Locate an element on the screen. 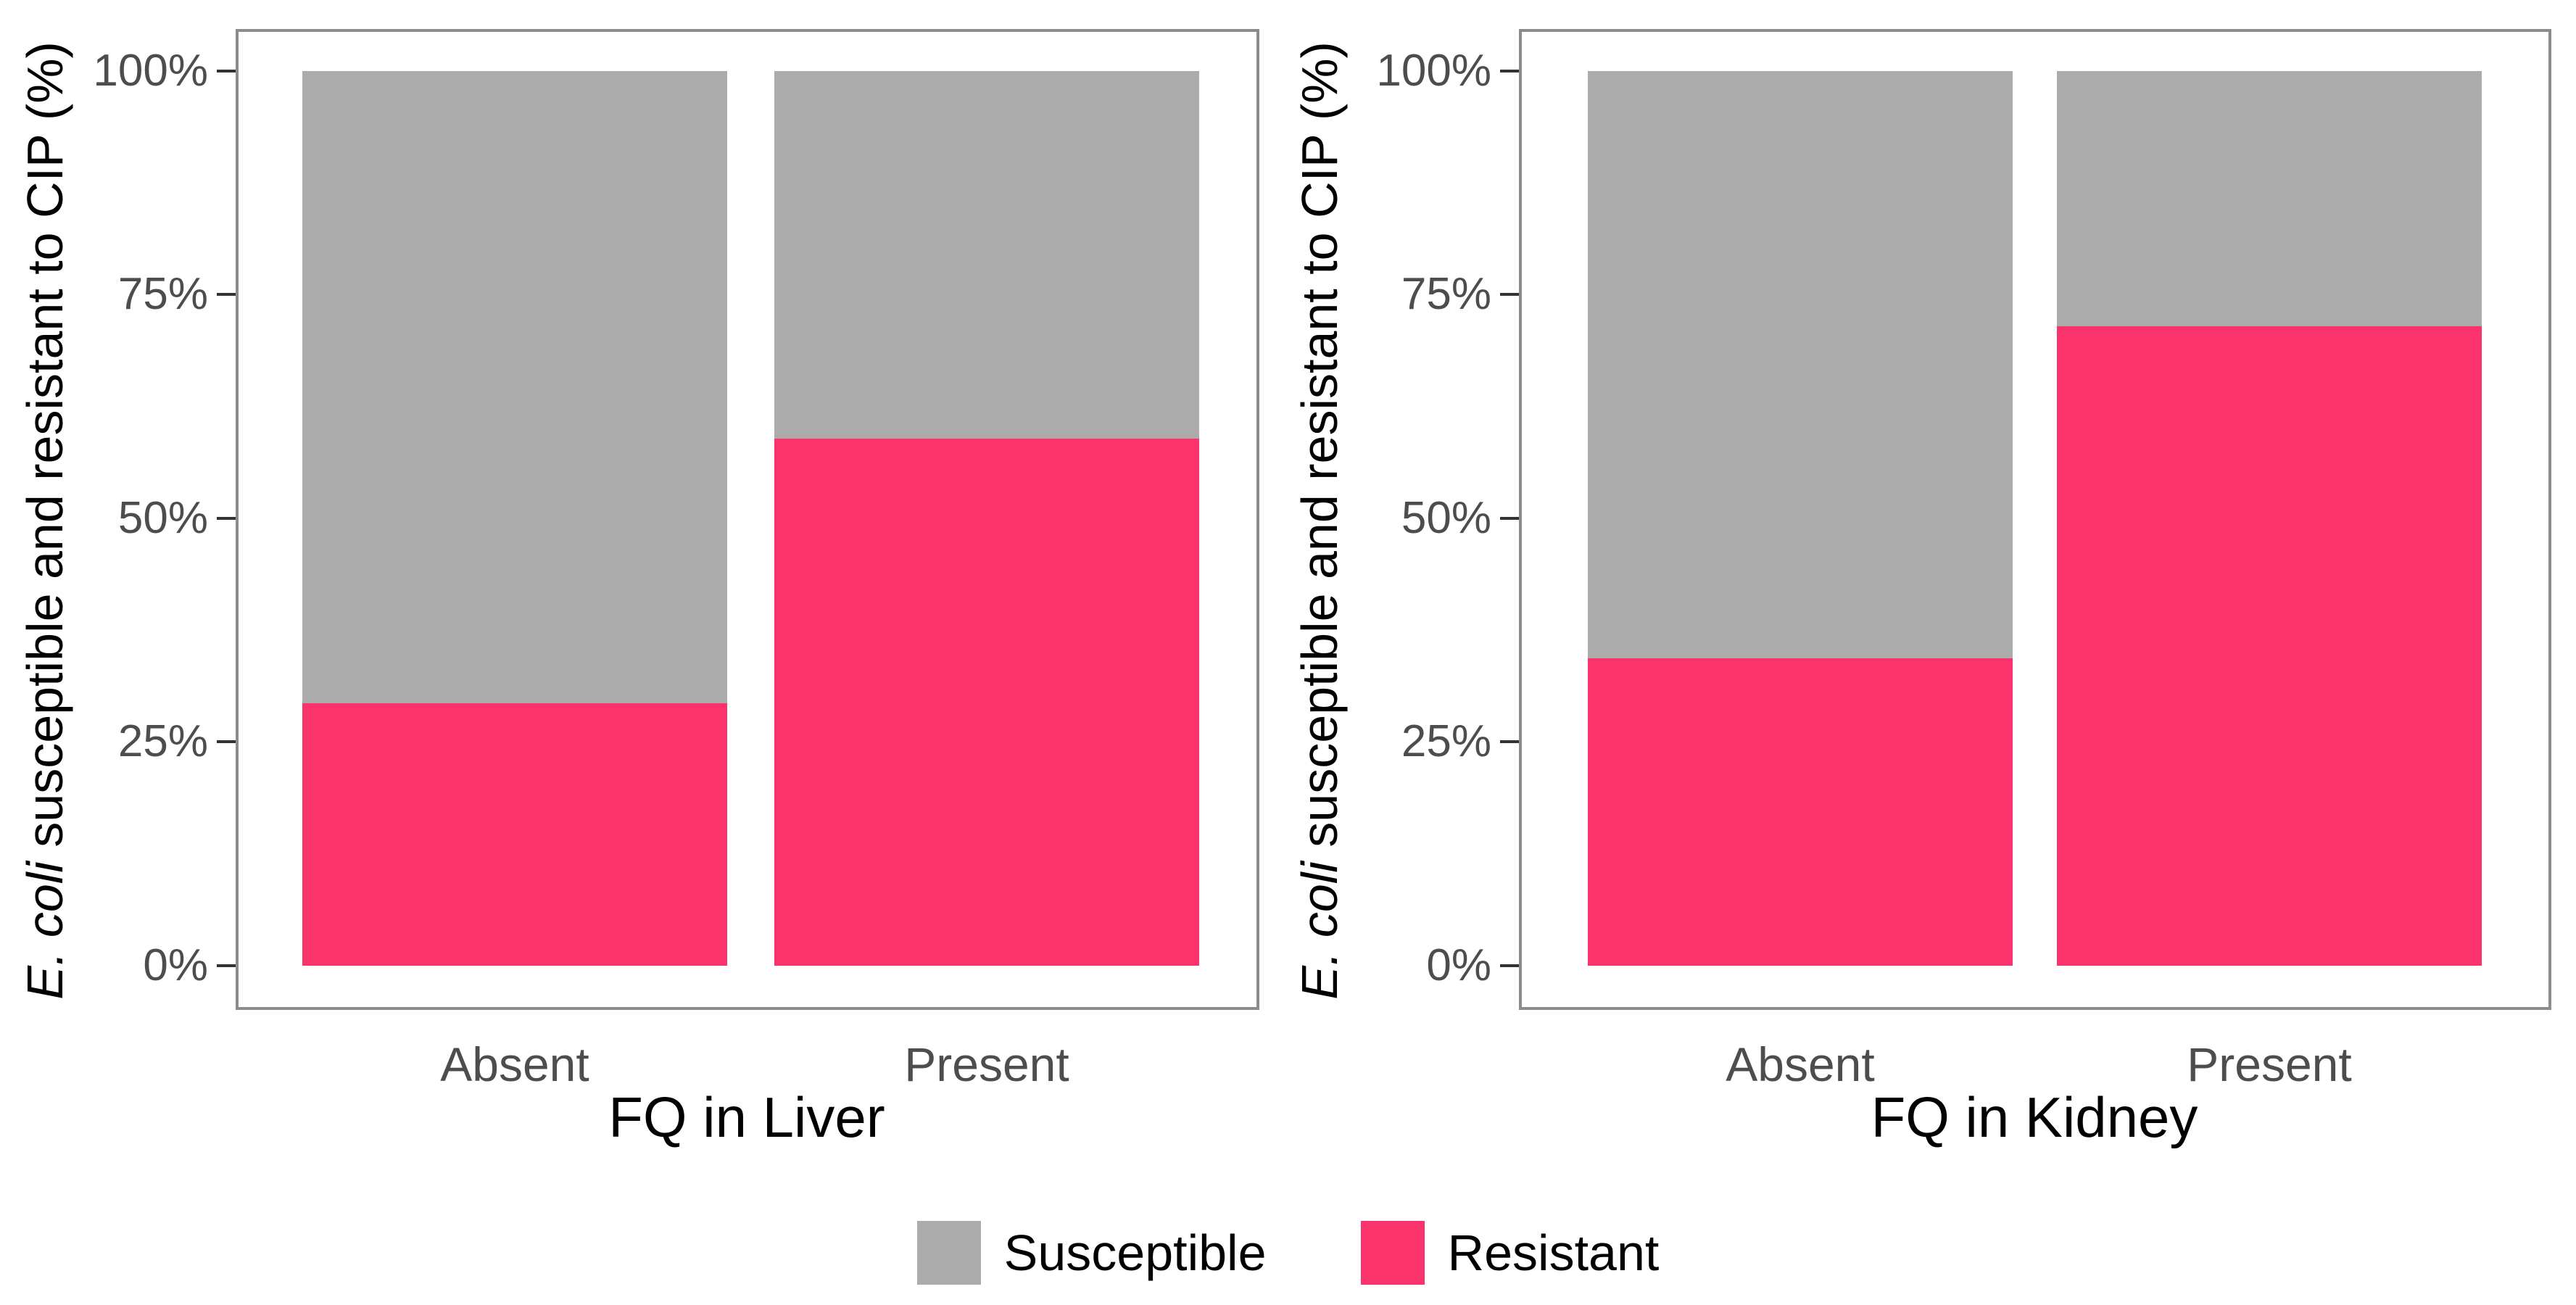  stacked-bar-kidney-present is located at coordinates (2269, 518).